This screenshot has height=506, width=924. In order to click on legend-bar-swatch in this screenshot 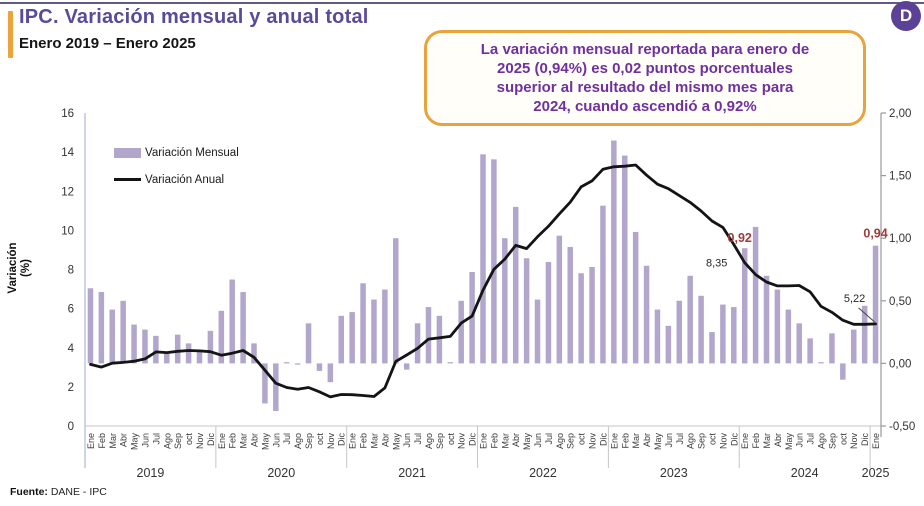, I will do `click(127, 152)`.